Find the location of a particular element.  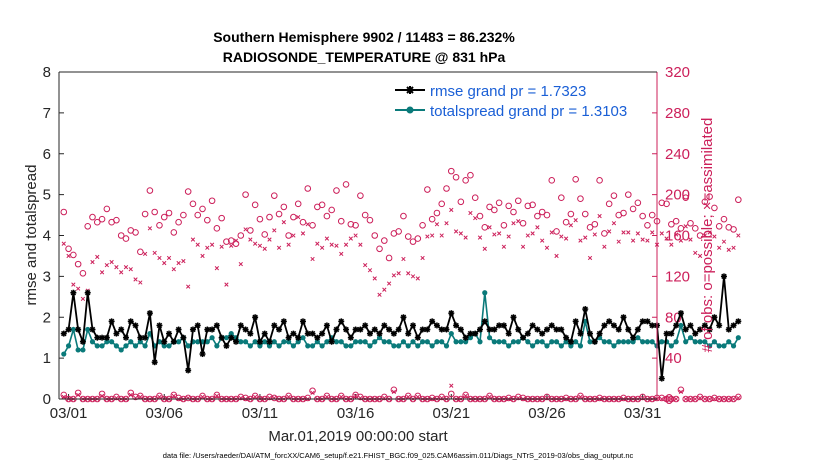

right-tick-label: 240 is located at coordinates (677, 154).